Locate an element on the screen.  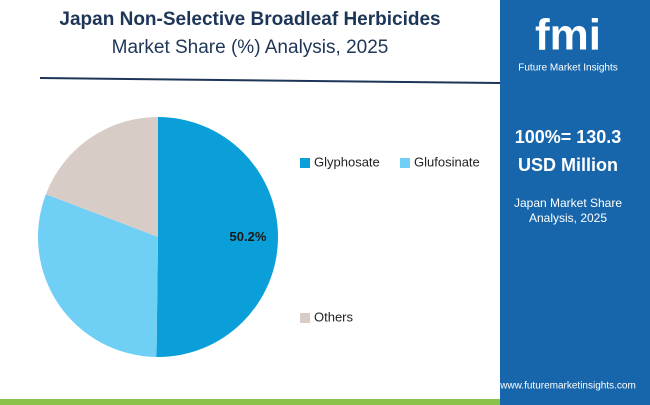
chart-subtitle: Market Share (%) Analysis, 2025 is located at coordinates (250, 47).